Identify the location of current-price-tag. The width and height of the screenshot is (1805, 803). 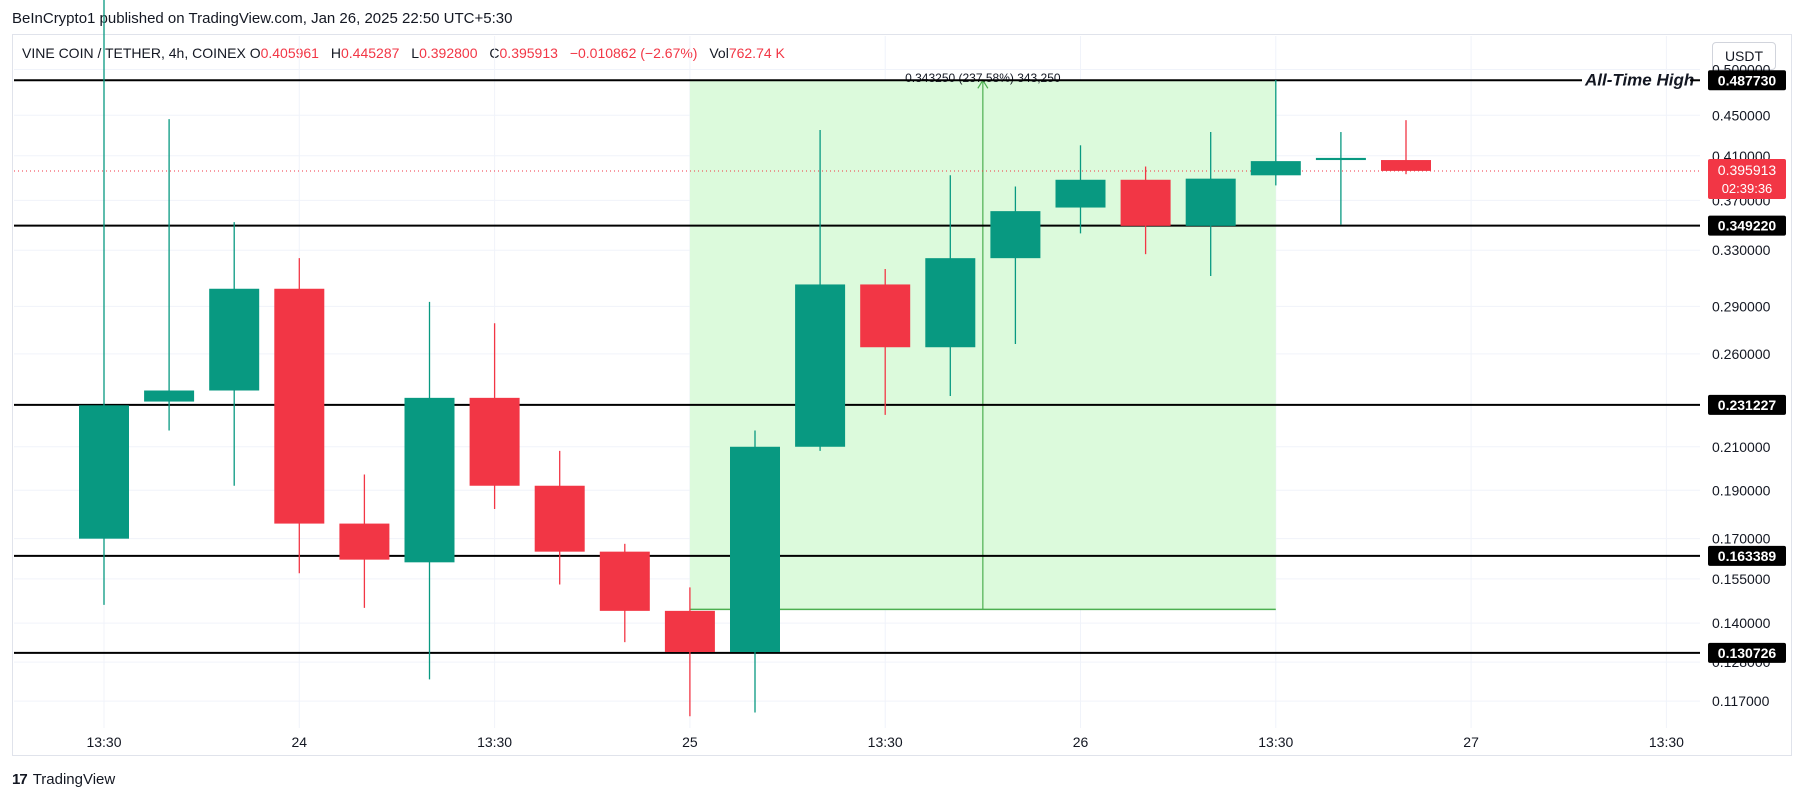
(1747, 178).